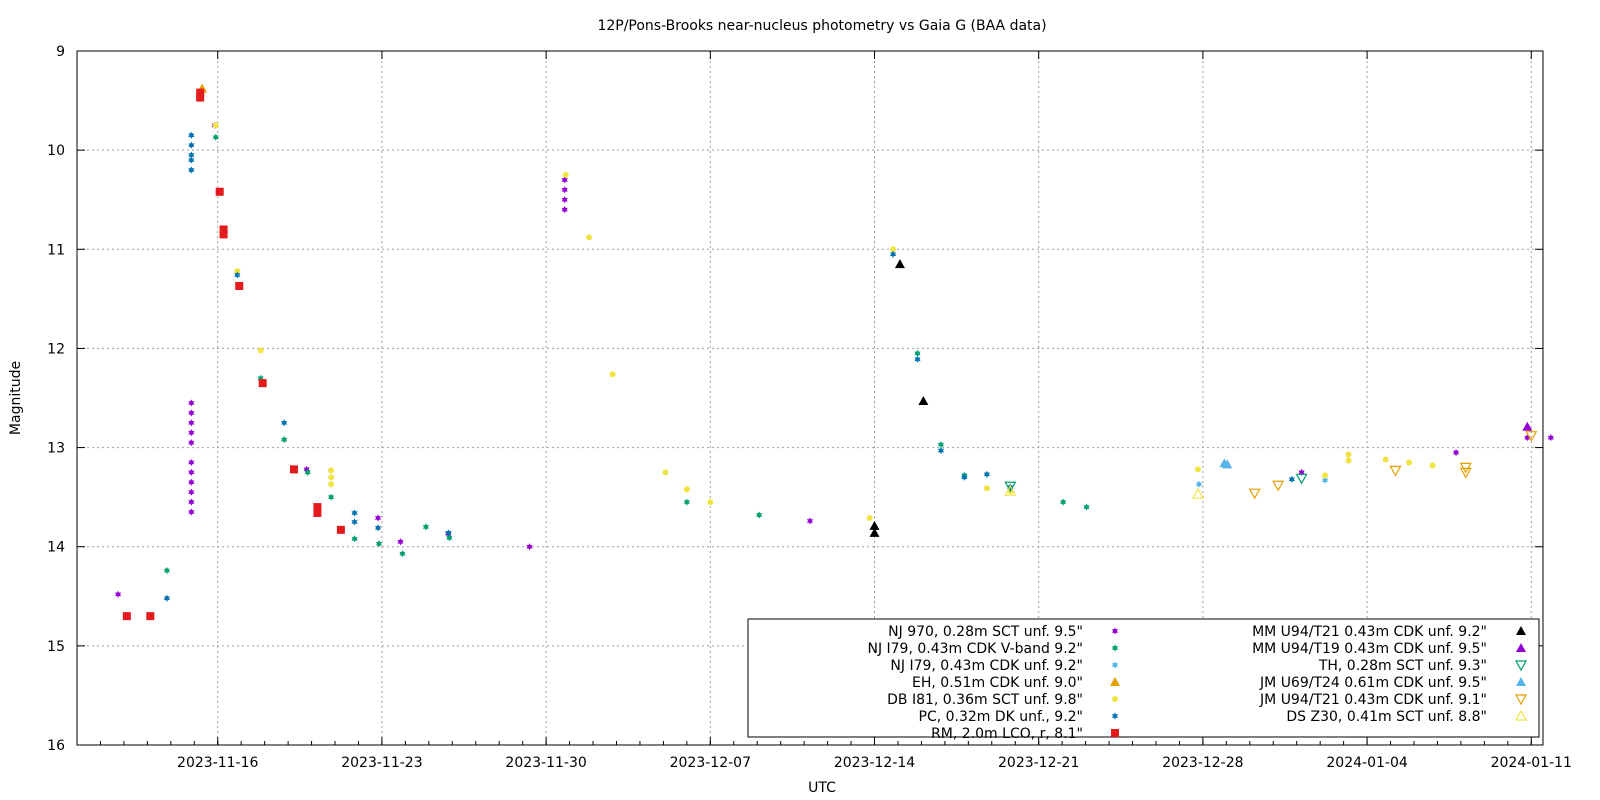 The height and width of the screenshot is (800, 1600). Describe the element at coordinates (710, 763) in the screenshot. I see `x-tick-label: 2023-12-07` at that location.